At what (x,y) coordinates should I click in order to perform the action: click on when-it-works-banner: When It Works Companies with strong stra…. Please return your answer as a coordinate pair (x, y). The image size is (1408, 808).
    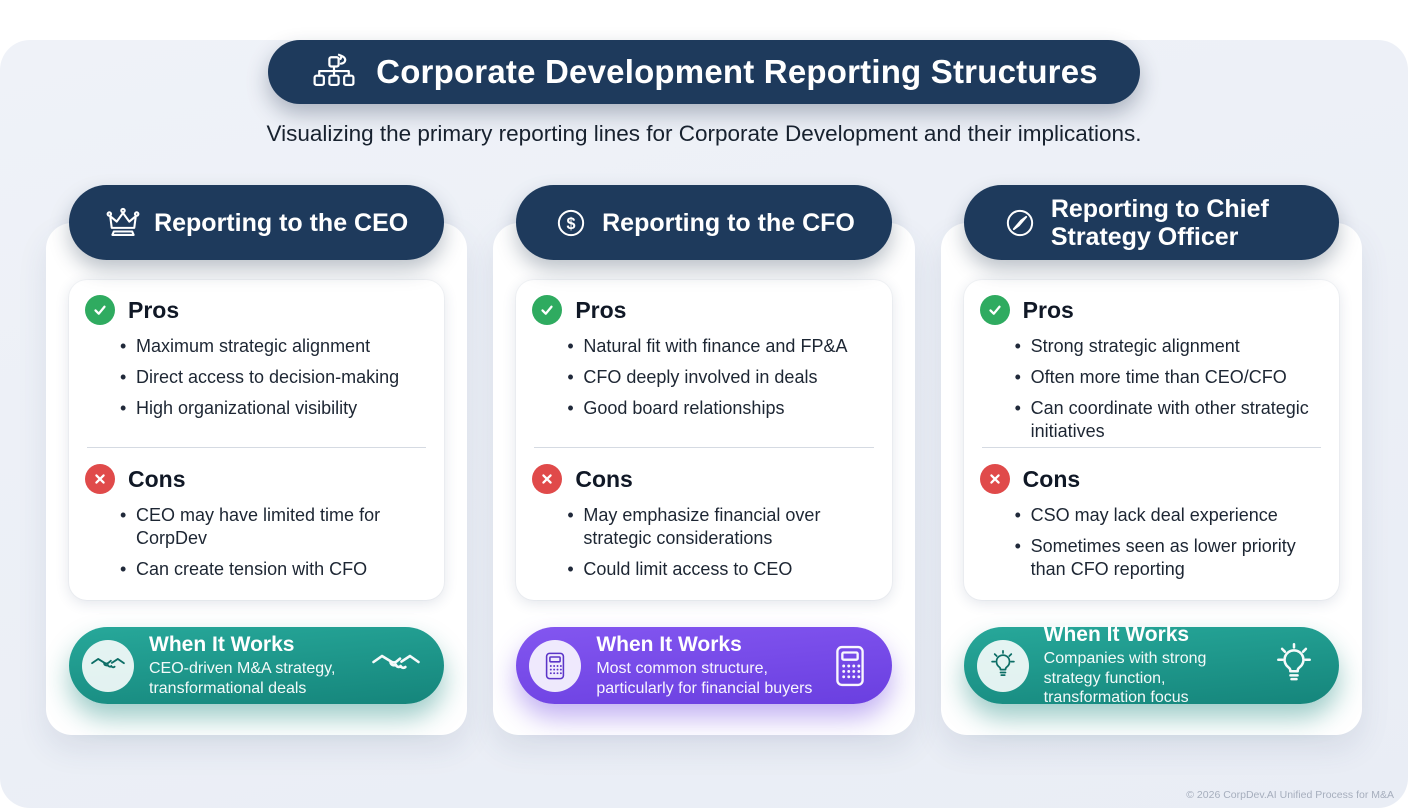
    Looking at the image, I should click on (1151, 664).